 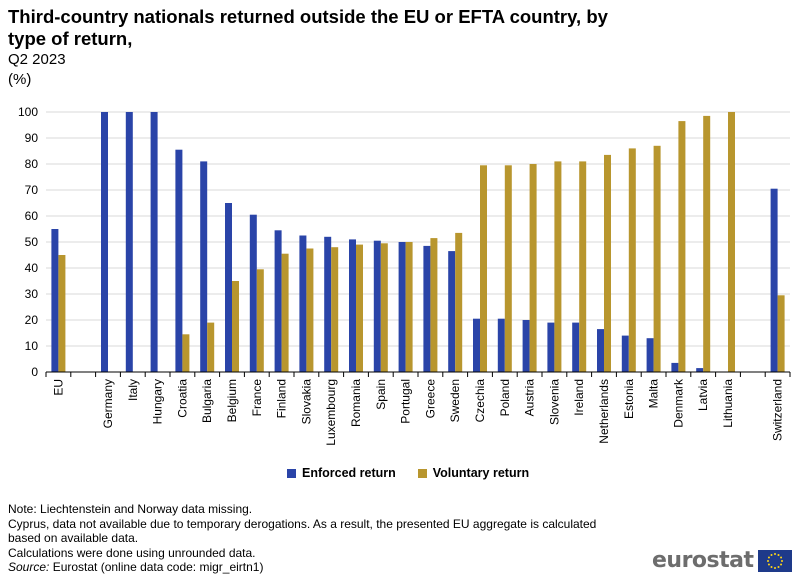 I want to click on y-tick-label: 10, so click(x=32, y=346).